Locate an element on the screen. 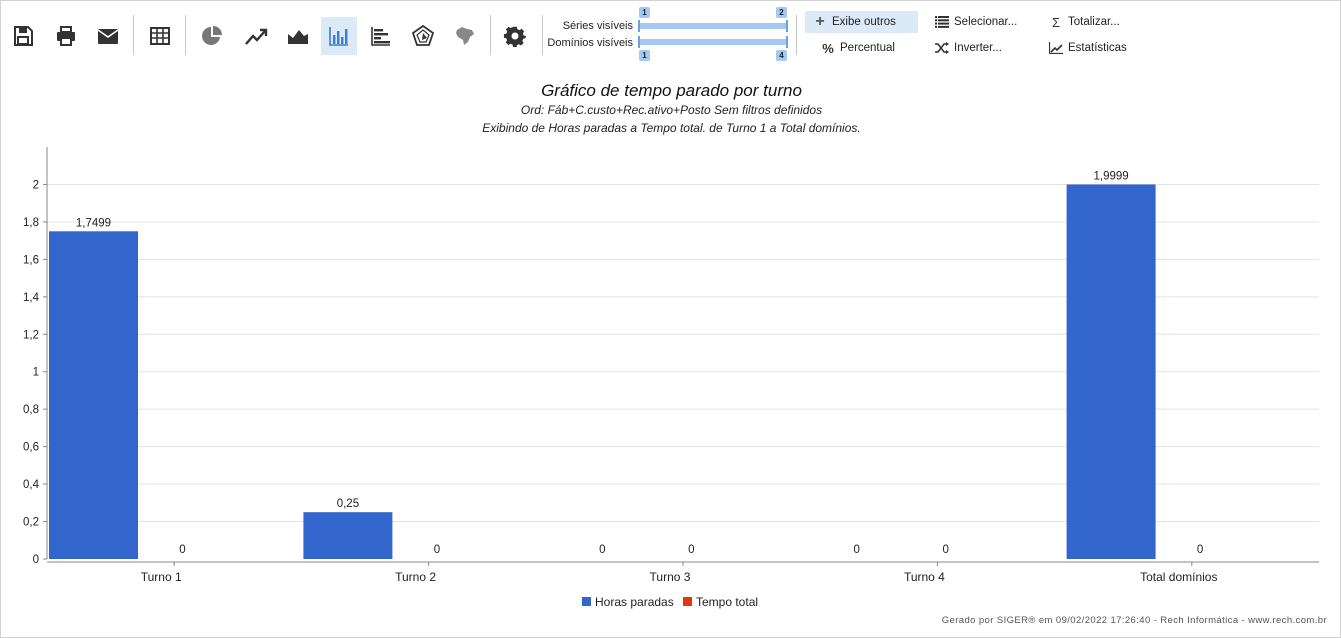  line-chart-button is located at coordinates (256, 36).